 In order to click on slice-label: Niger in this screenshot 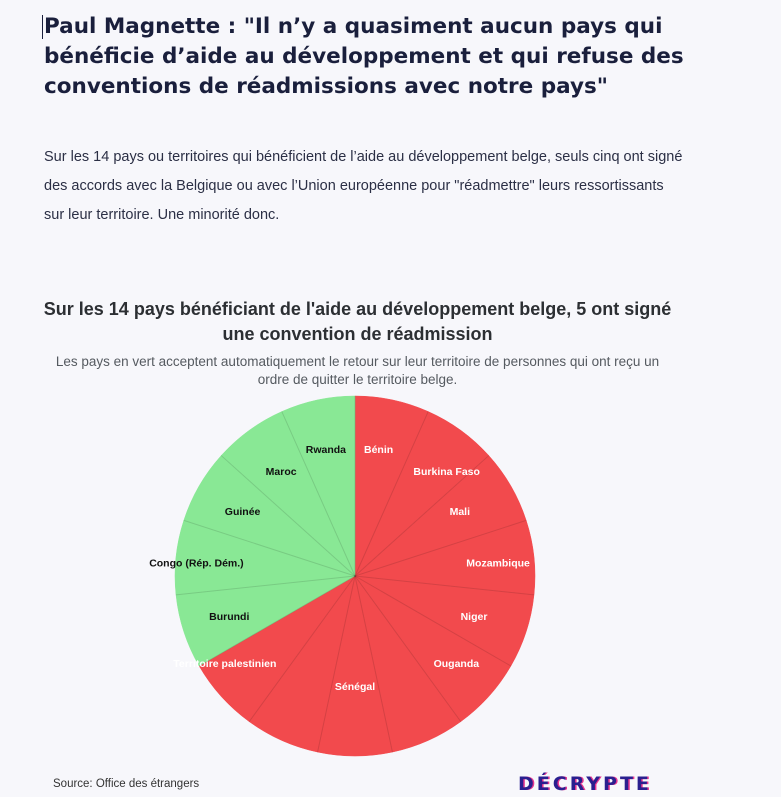, I will do `click(474, 617)`.